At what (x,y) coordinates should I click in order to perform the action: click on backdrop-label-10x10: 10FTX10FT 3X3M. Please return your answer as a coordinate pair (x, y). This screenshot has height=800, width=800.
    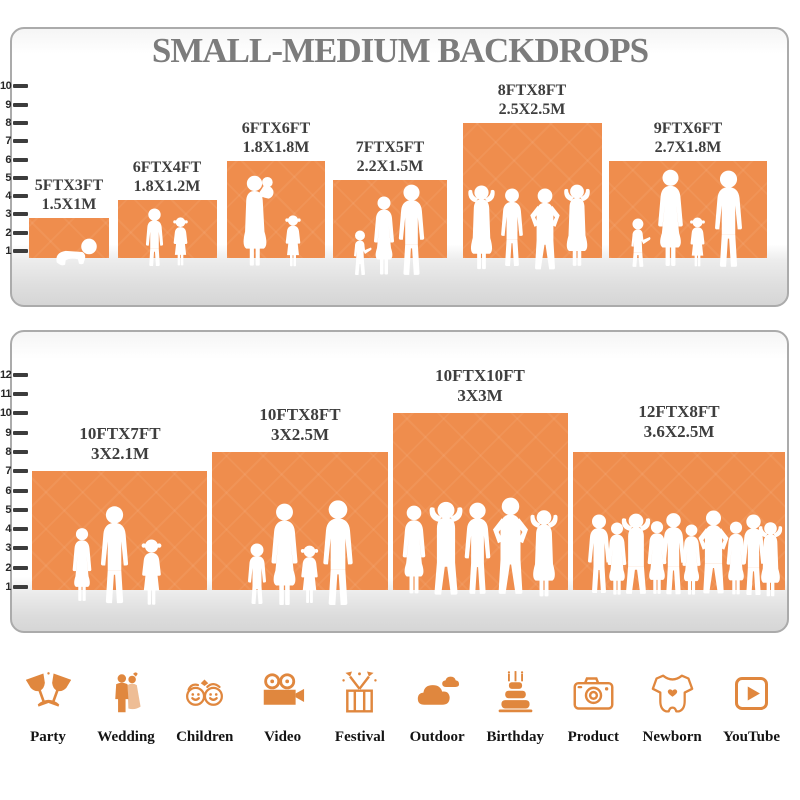
    Looking at the image, I should click on (480, 386).